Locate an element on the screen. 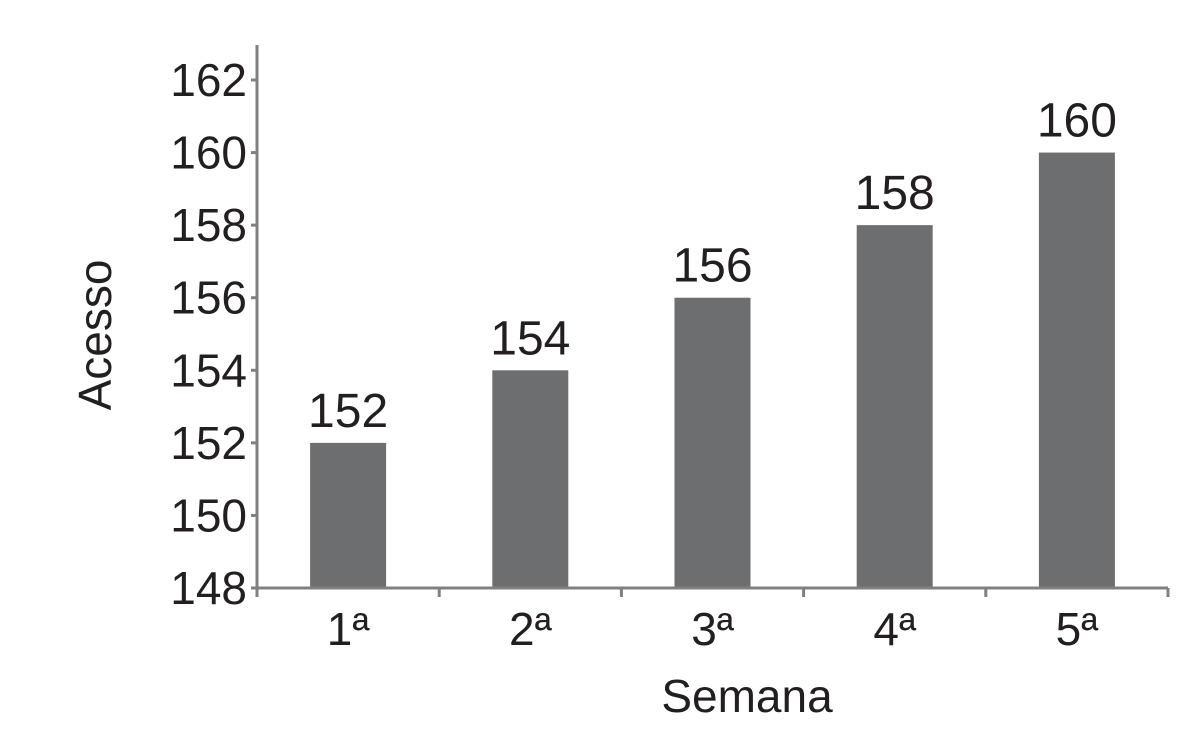 This screenshot has width=1200, height=741. data-label: 160 is located at coordinates (1077, 121).